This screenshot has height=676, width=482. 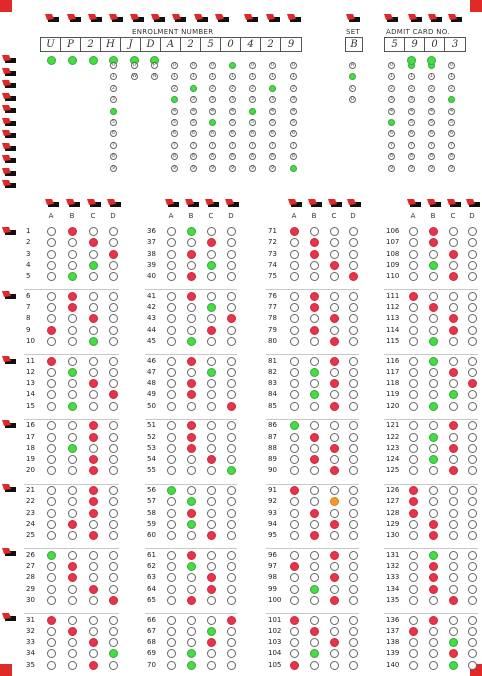 I want to click on admit-col-3-digit-5: 5, so click(x=431, y=122).